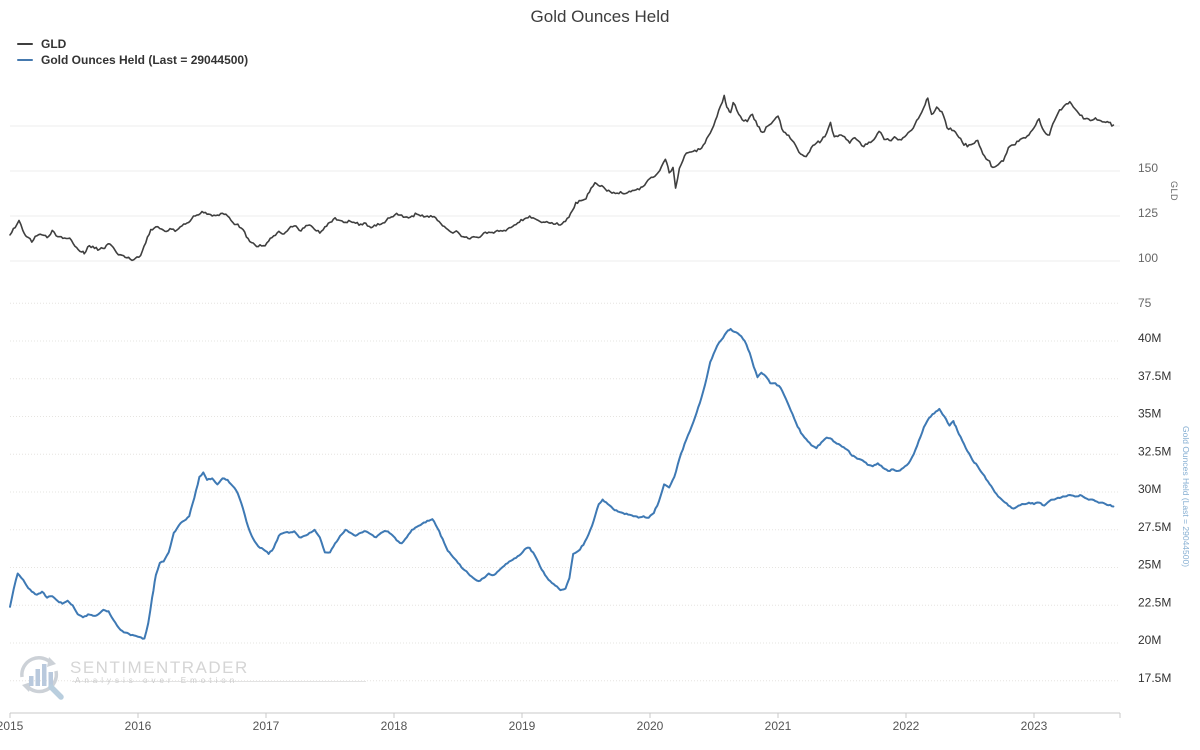  I want to click on watermark-tagline: Analysis over Emotion, so click(157, 680).